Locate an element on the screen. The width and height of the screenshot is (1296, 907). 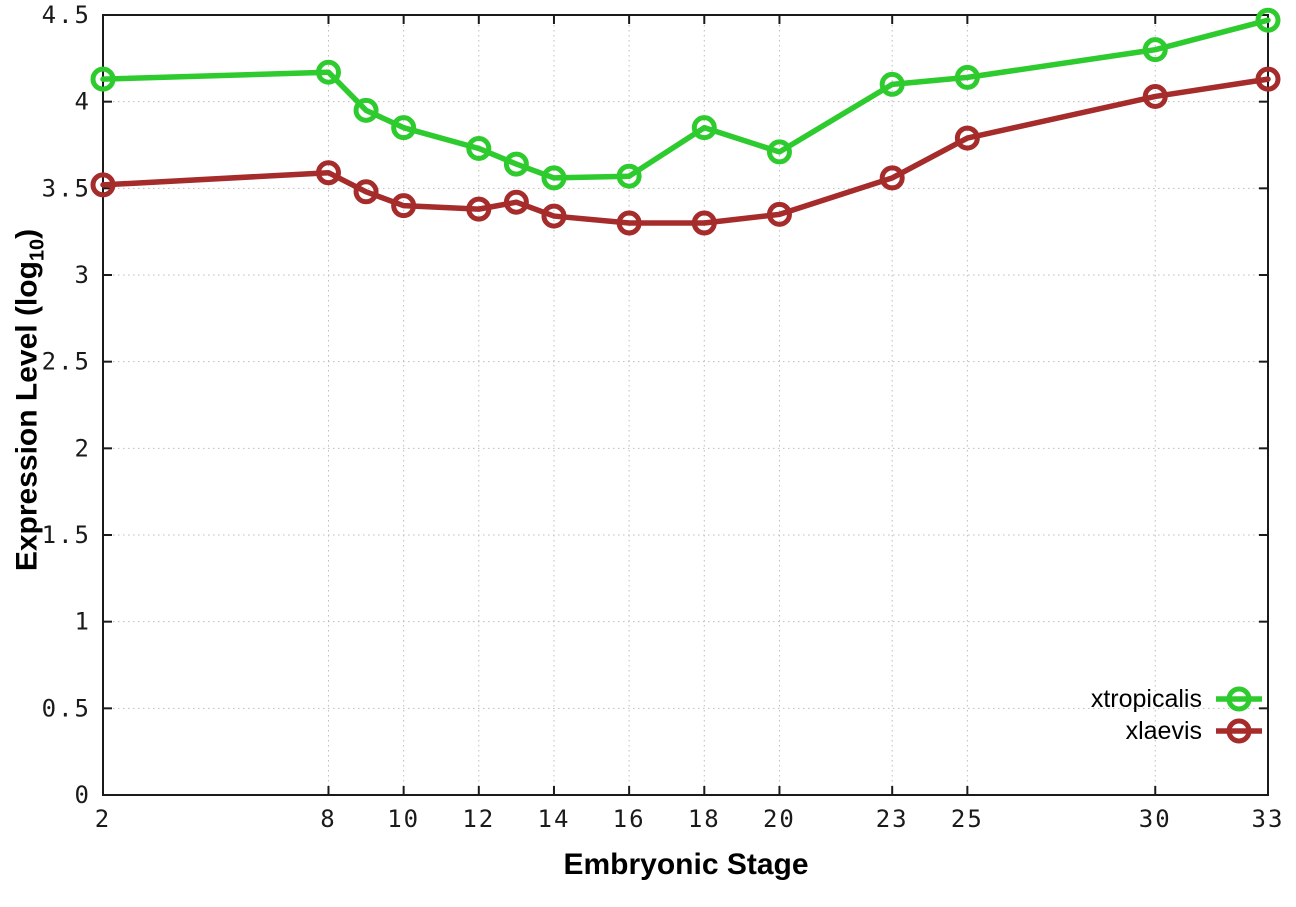
x-tick-label: 2 is located at coordinates (103, 819).